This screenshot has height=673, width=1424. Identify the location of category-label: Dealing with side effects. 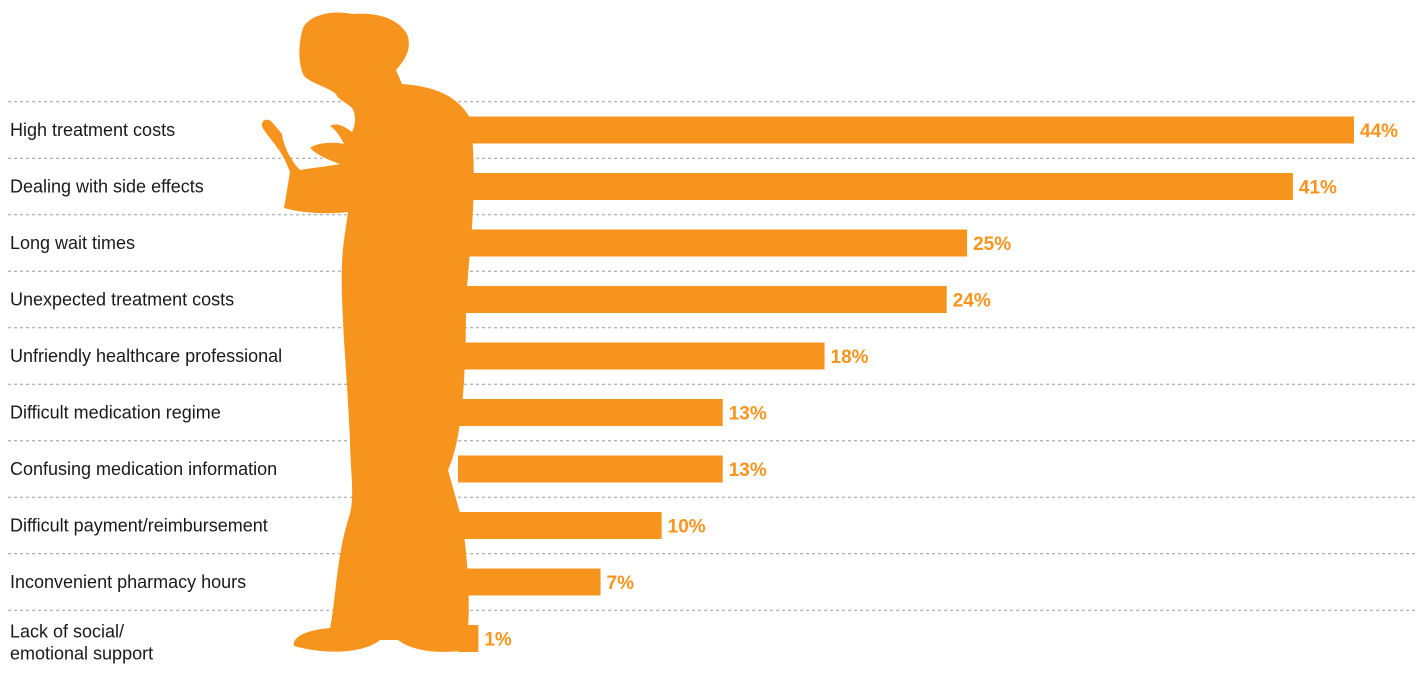
(107, 187).